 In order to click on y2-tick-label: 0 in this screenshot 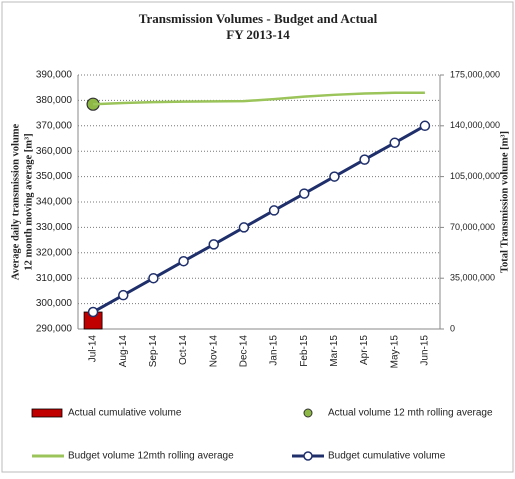, I will do `click(452, 328)`.